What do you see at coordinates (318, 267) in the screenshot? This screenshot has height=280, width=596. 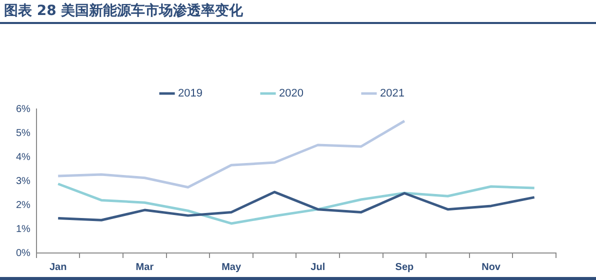 I see `x-tick-label: Jul` at bounding box center [318, 267].